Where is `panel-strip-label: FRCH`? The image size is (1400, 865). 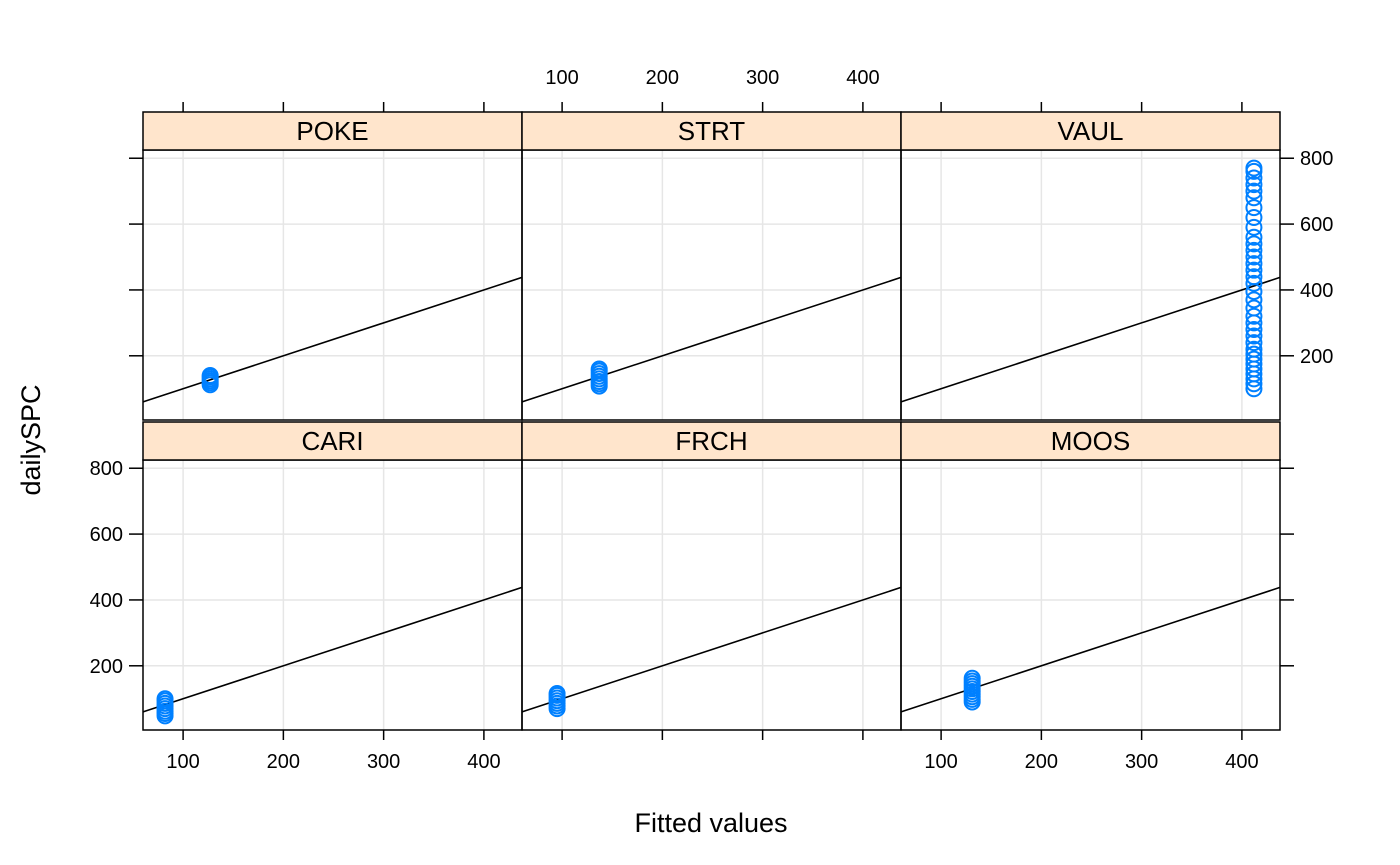
panel-strip-label: FRCH is located at coordinates (711, 441).